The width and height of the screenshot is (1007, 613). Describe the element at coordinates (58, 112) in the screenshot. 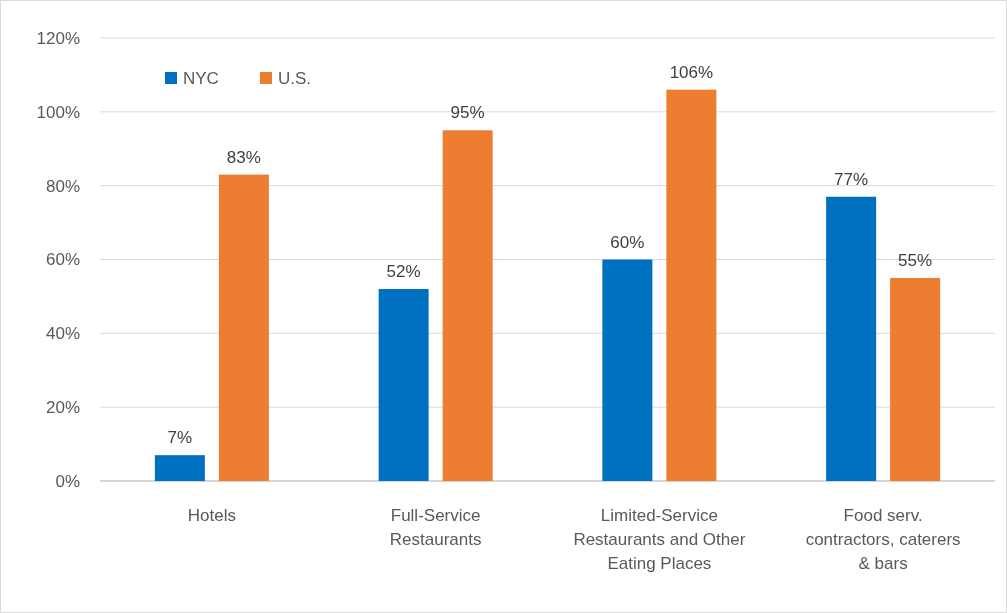

I see `y-tick-label: 100%` at that location.